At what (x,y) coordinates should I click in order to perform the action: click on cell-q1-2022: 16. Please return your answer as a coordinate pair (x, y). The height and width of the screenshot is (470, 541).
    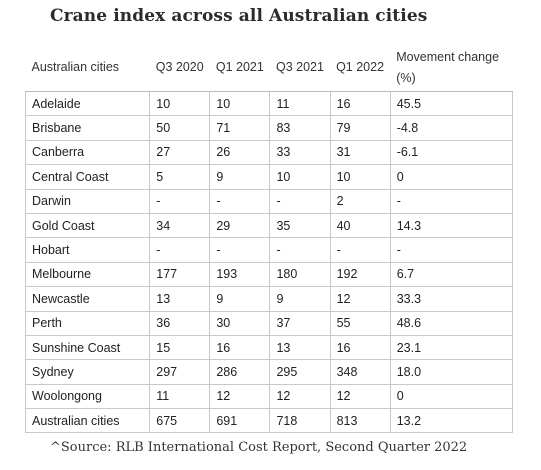
    Looking at the image, I should click on (360, 103).